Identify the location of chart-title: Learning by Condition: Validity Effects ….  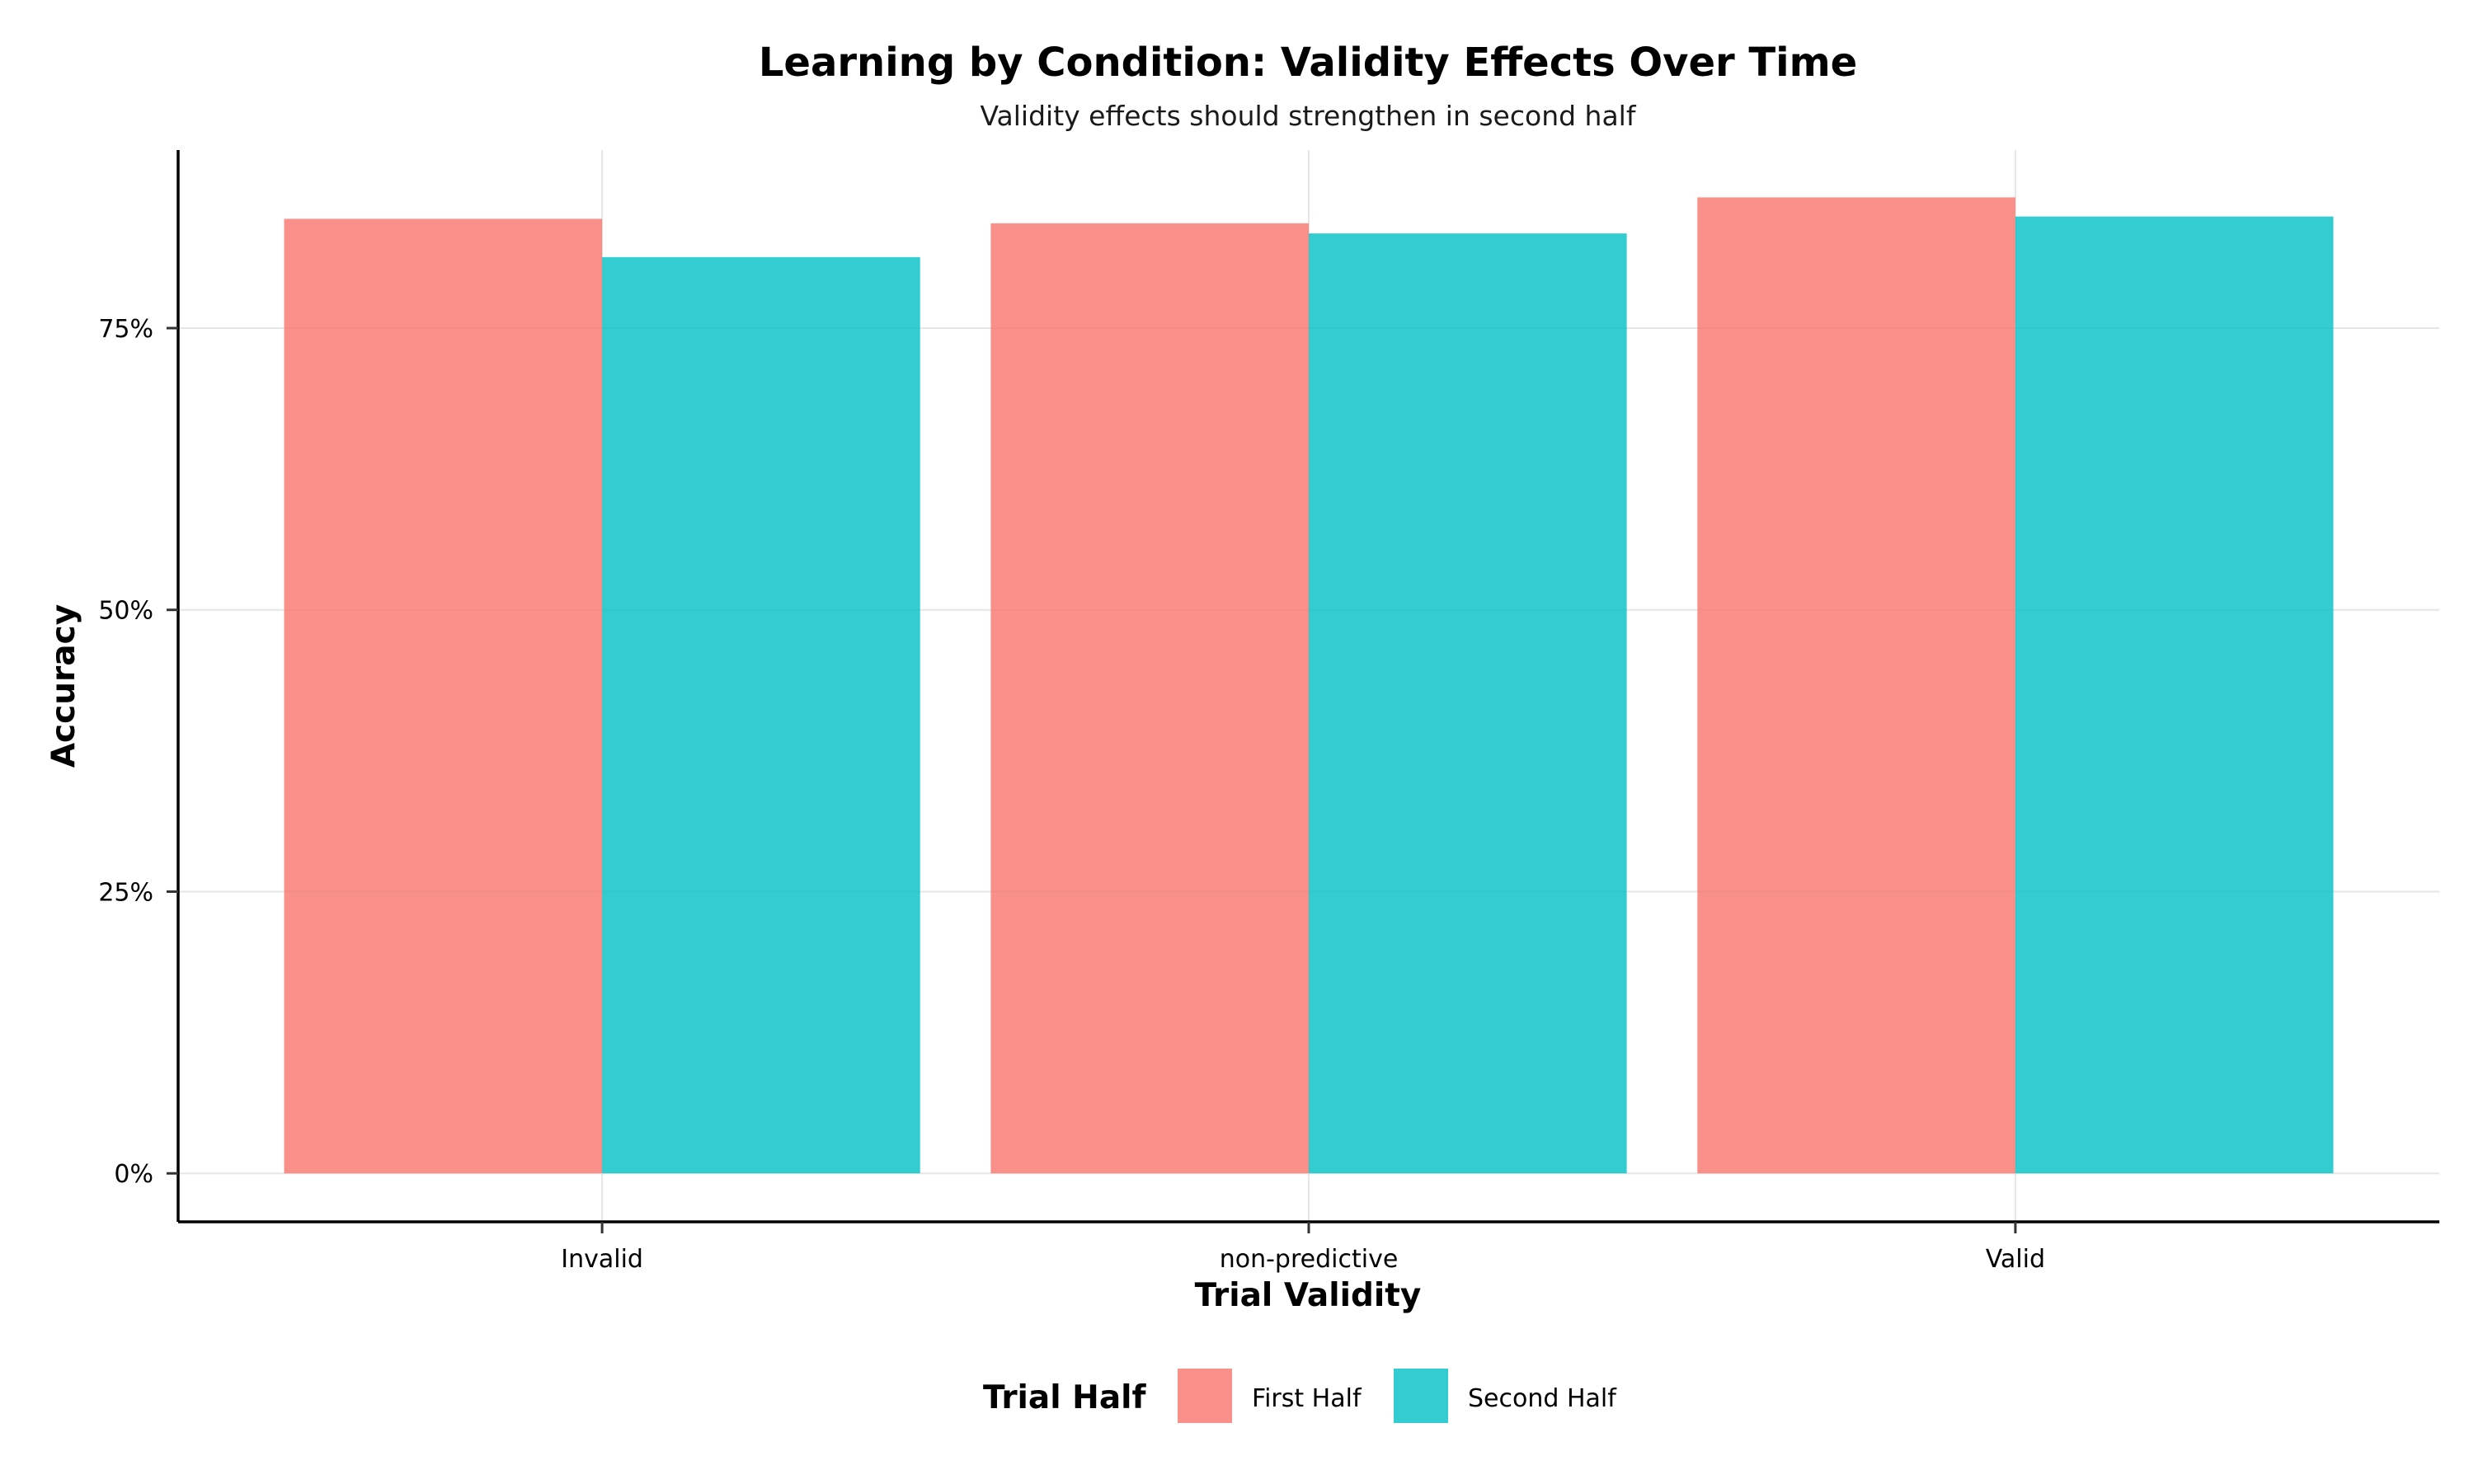
(1308, 63).